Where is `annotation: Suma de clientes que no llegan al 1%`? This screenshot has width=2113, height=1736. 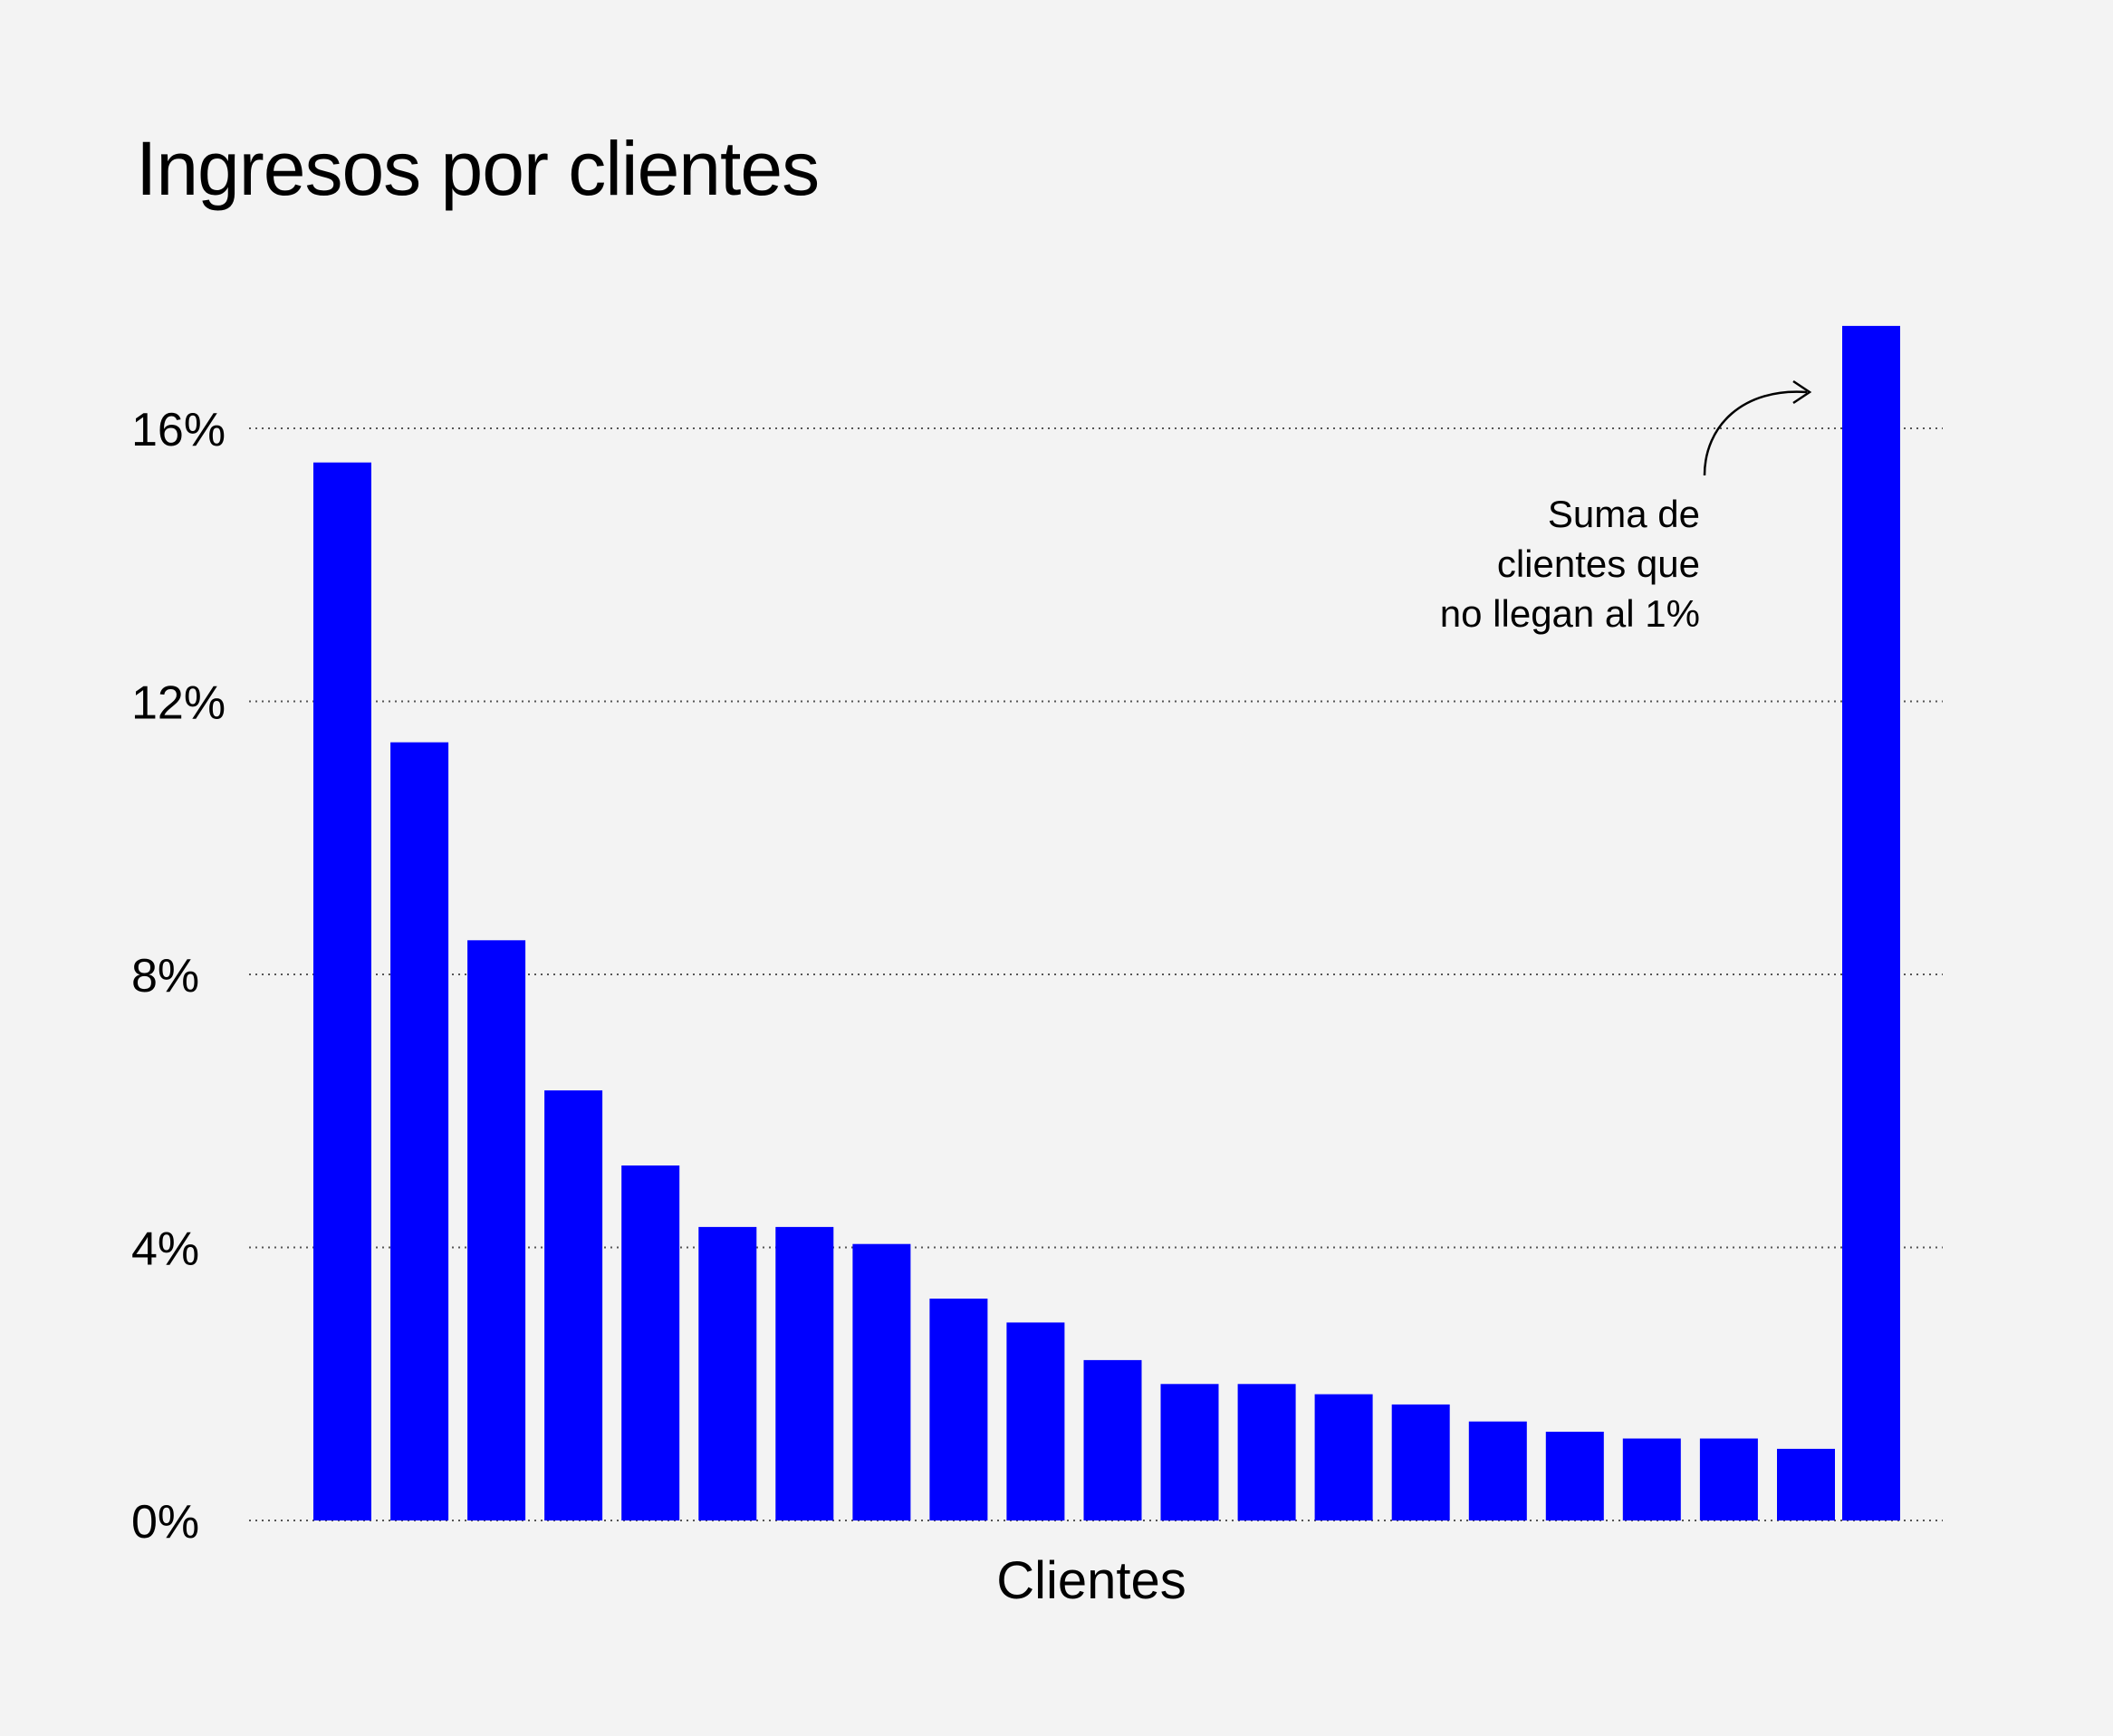 annotation: Suma de clientes que no llegan al 1% is located at coordinates (1626, 507).